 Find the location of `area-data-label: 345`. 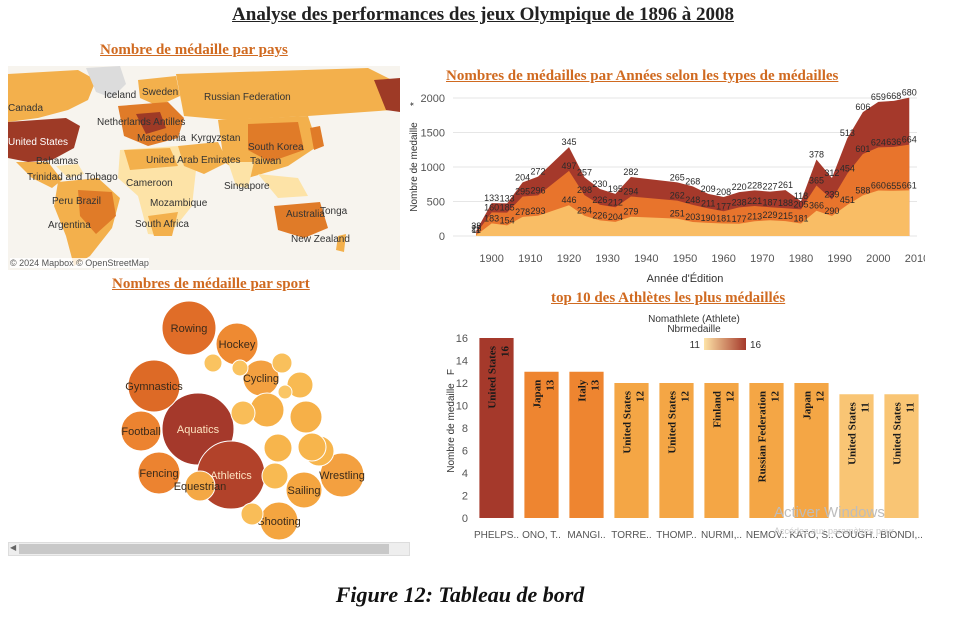

area-data-label: 345 is located at coordinates (568, 142).